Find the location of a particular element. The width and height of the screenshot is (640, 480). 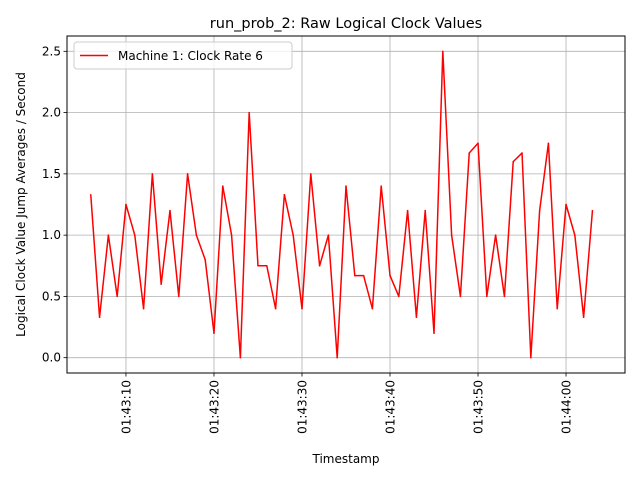

x-tick-label: 01:43:30 is located at coordinates (302, 407).